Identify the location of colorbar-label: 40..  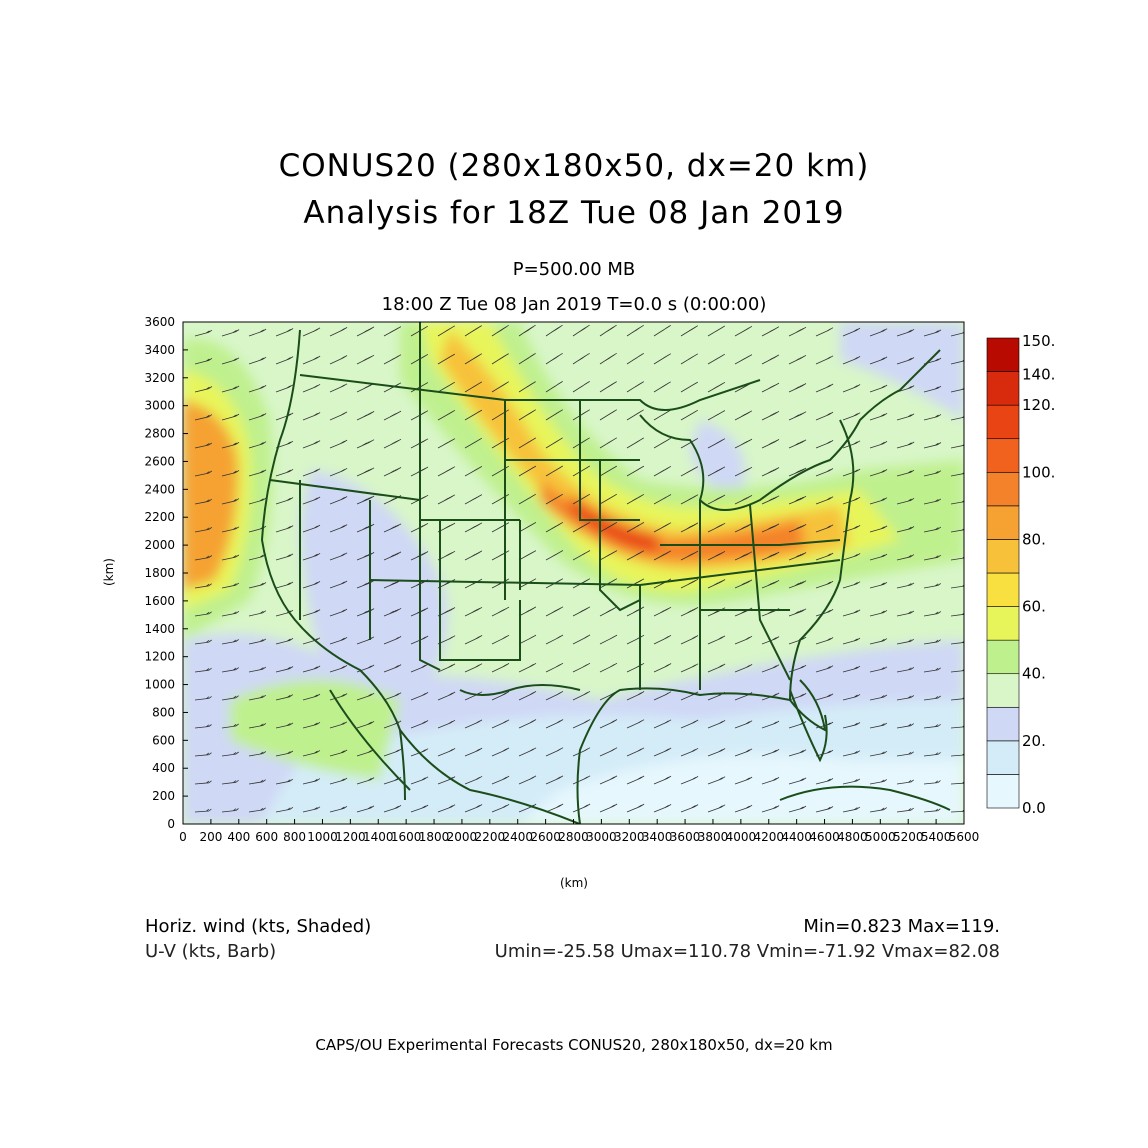
(1034, 674).